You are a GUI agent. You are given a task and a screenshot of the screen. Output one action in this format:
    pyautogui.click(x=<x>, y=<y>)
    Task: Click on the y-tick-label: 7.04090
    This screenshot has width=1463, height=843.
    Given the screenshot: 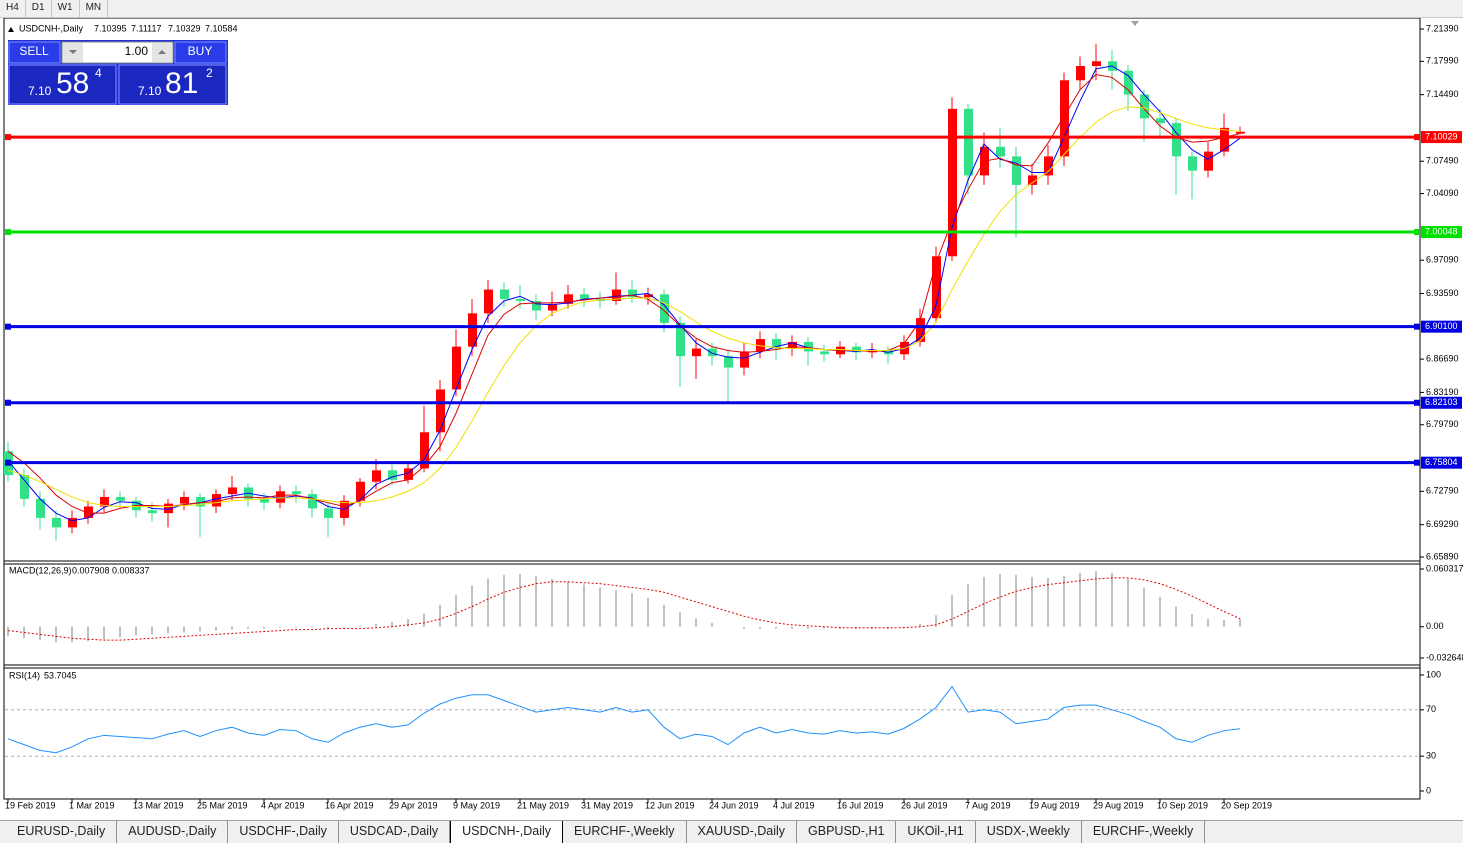 What is the action you would take?
    pyautogui.click(x=1442, y=193)
    